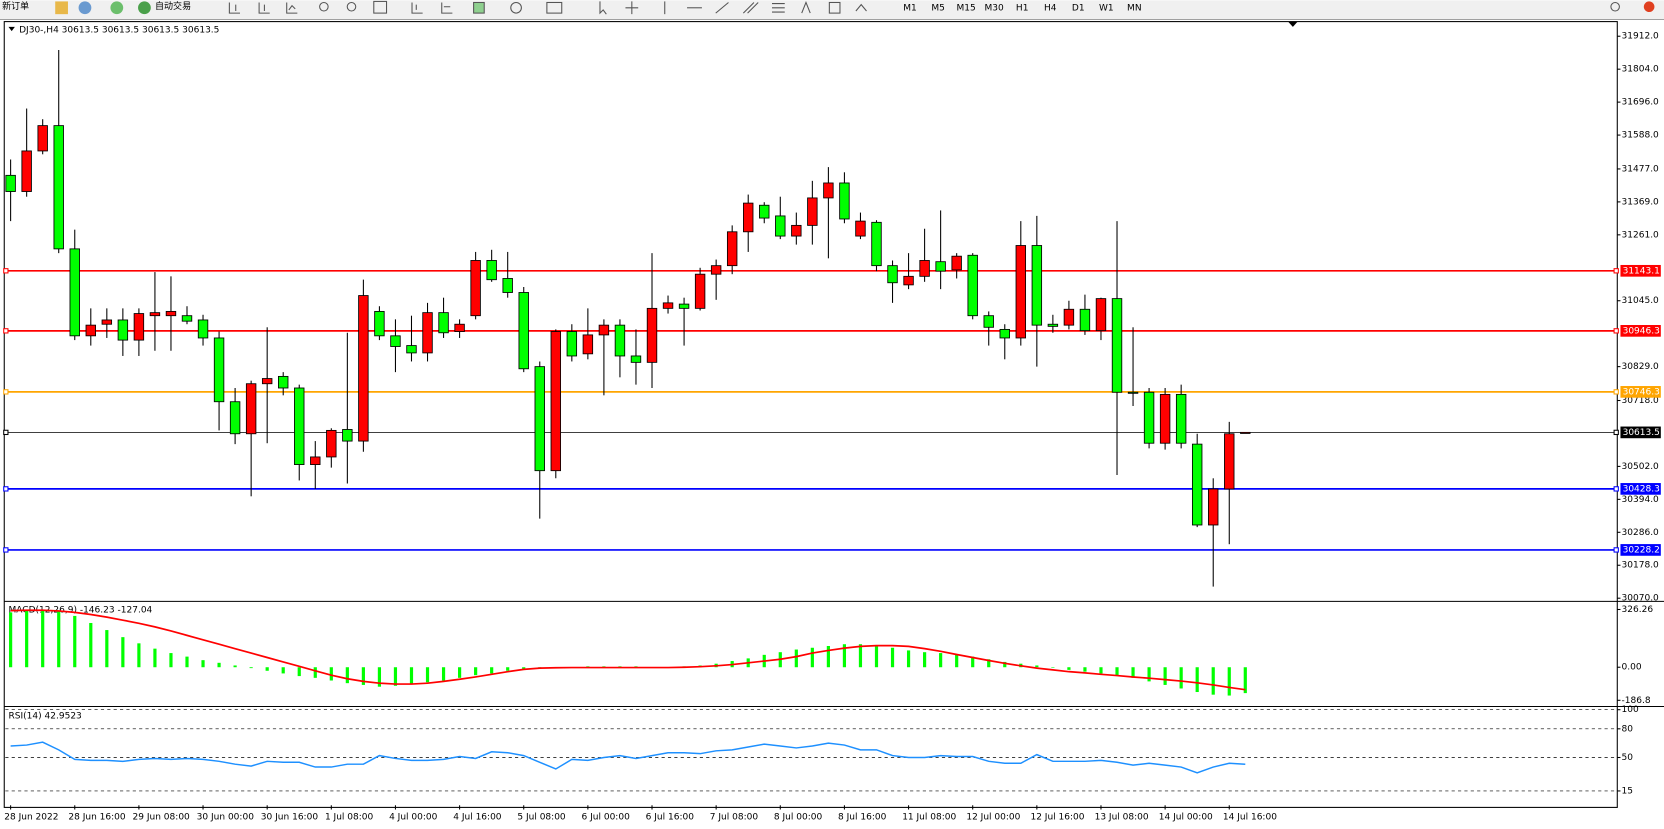 Image resolution: width=1664 pixels, height=829 pixels. What do you see at coordinates (1628, 758) in the screenshot?
I see `y-tick-label: 50` at bounding box center [1628, 758].